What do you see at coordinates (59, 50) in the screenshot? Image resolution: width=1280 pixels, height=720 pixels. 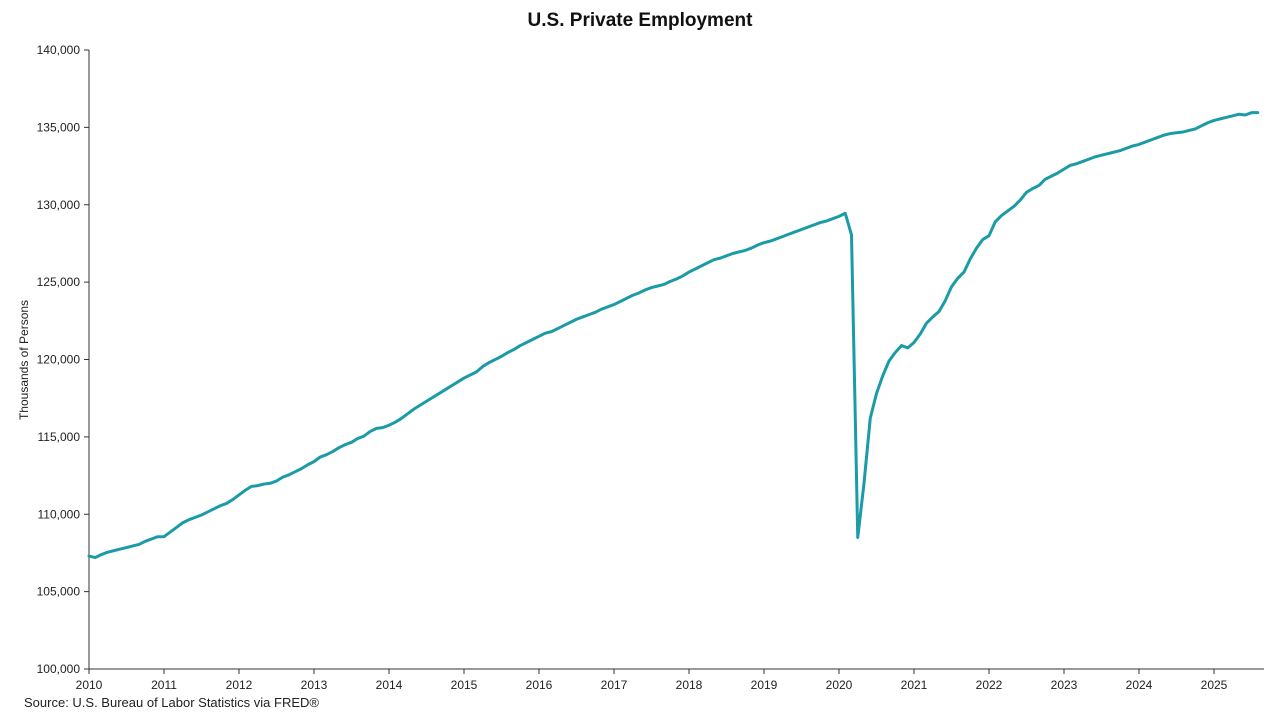 I see `y-tick-label: 140,000` at bounding box center [59, 50].